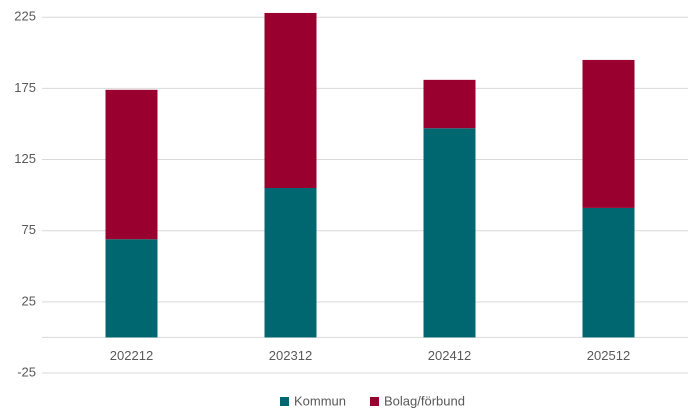 The image size is (688, 412). What do you see at coordinates (25, 16) in the screenshot?
I see `y-tick-label: 225` at bounding box center [25, 16].